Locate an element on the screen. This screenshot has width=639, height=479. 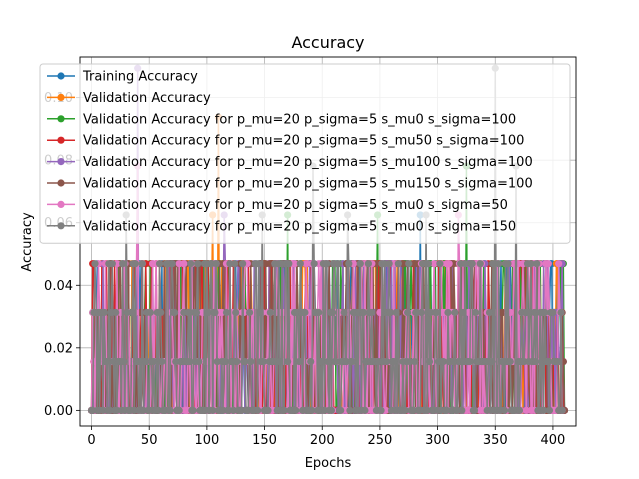
legend-label: Training Accuracy is located at coordinates (140, 77).